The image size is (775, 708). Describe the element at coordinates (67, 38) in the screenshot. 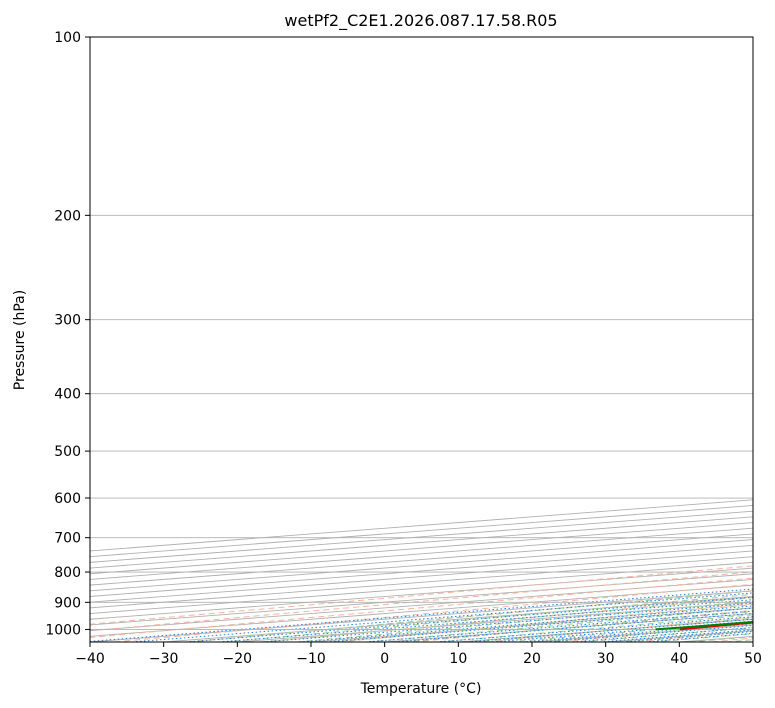

I see `y-tick-label: 100` at that location.